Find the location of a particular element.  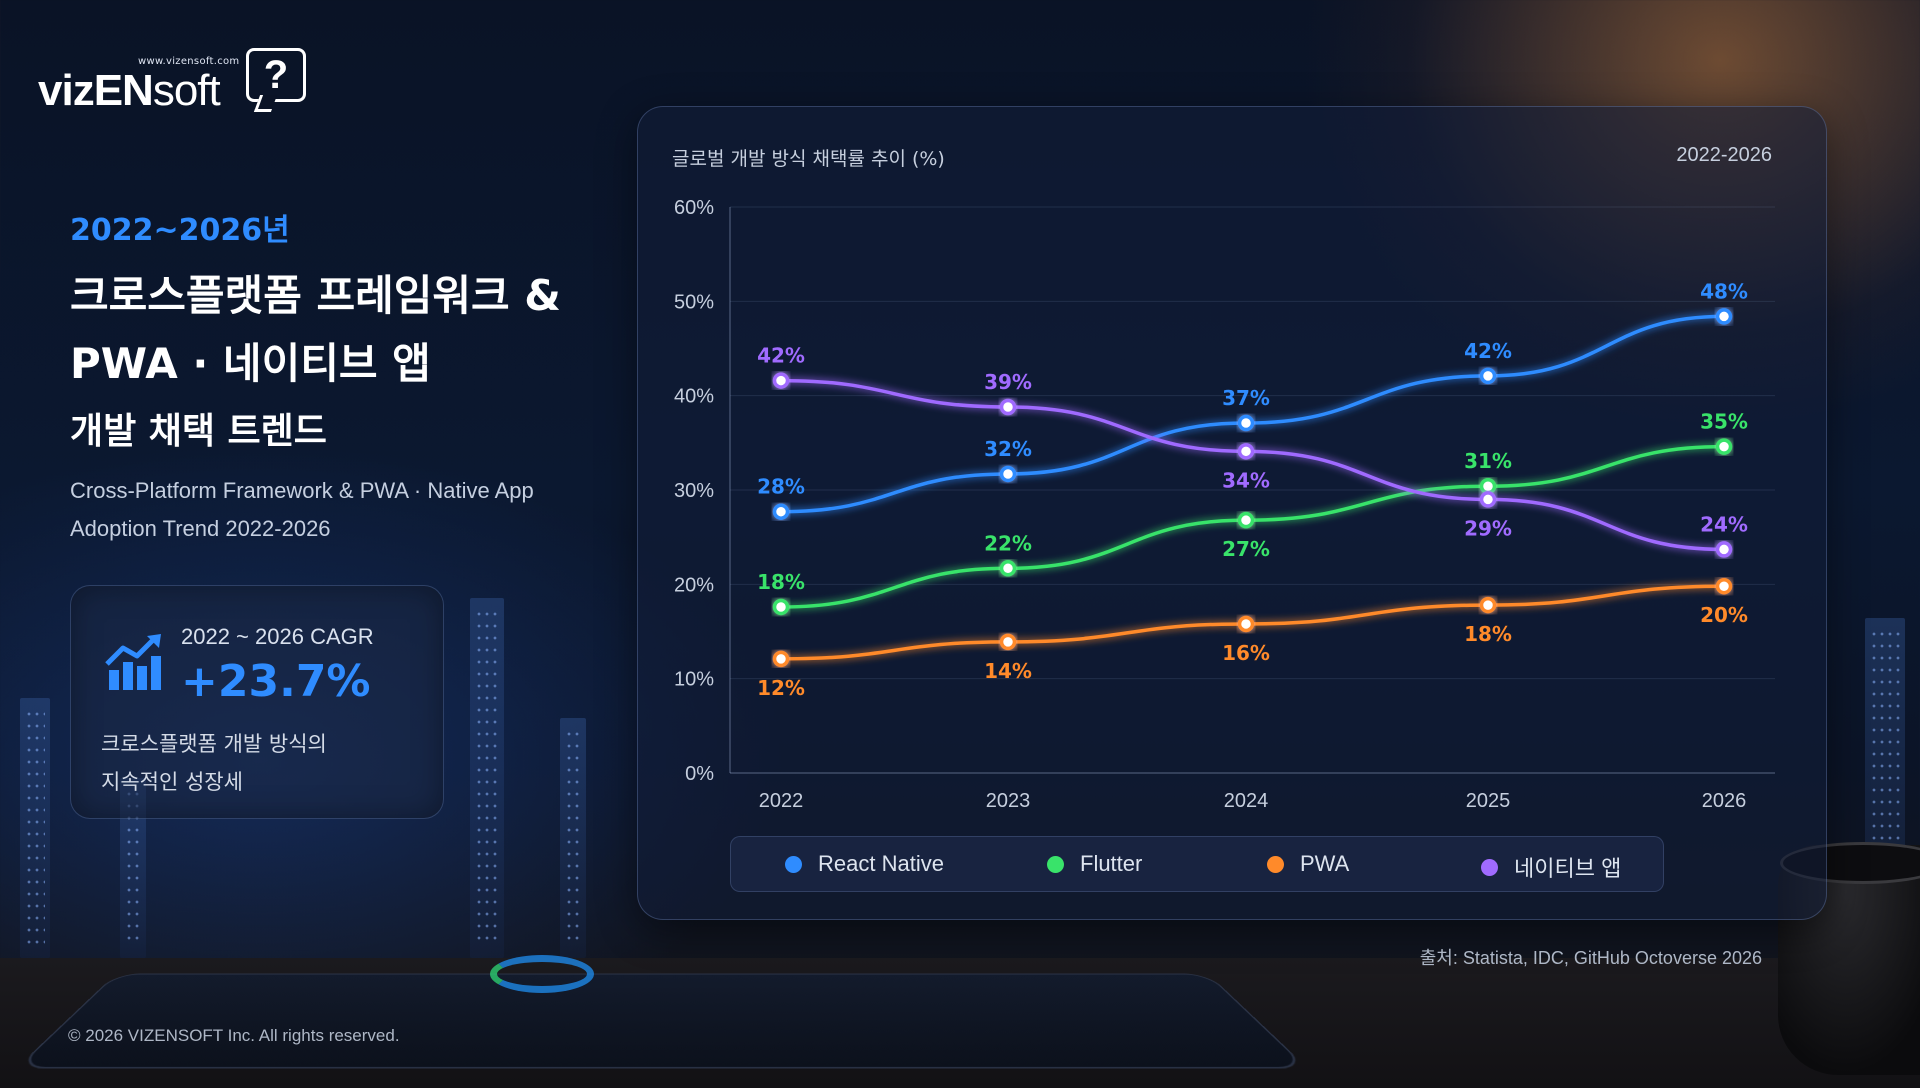

y-tick-label: 60% is located at coordinates (694, 208).